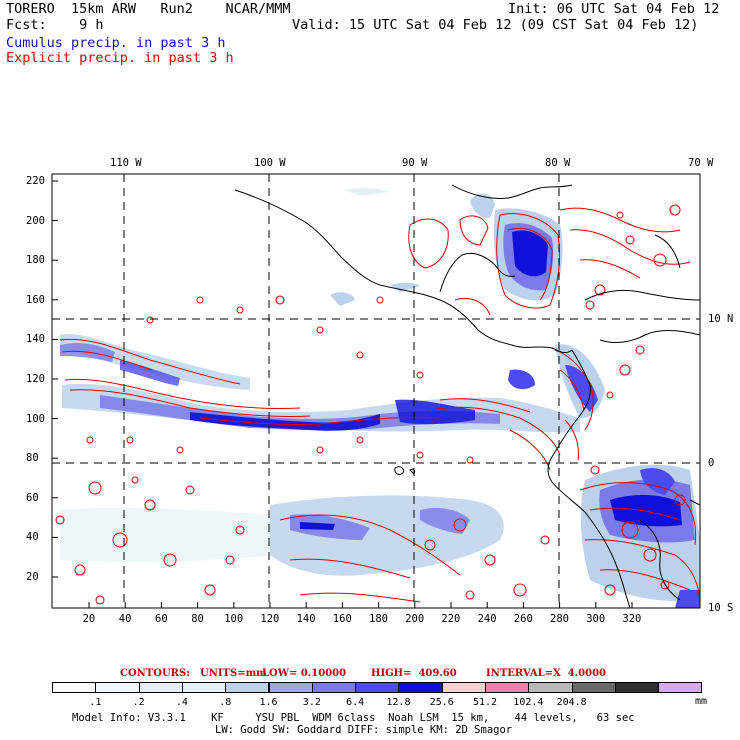 Image resolution: width=740 pixels, height=740 pixels. What do you see at coordinates (95, 702) in the screenshot?
I see `colorbar-label: .1` at bounding box center [95, 702].